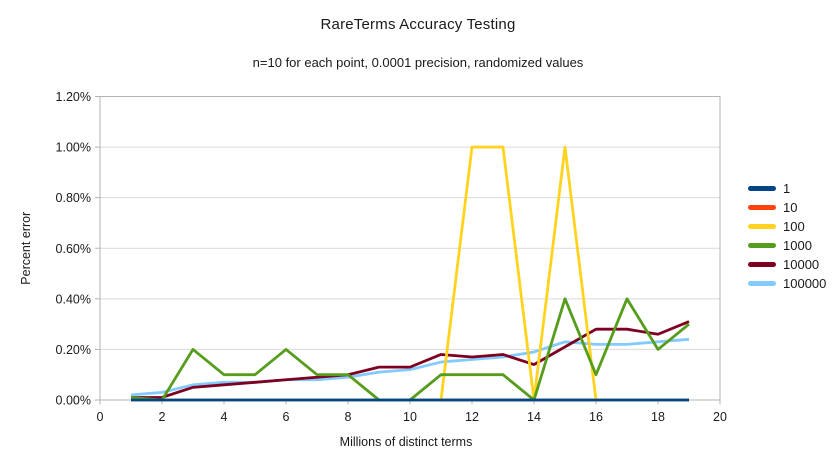 The width and height of the screenshot is (836, 470). Describe the element at coordinates (418, 24) in the screenshot. I see `chart-title: RareTerms Accuracy Testing` at that location.